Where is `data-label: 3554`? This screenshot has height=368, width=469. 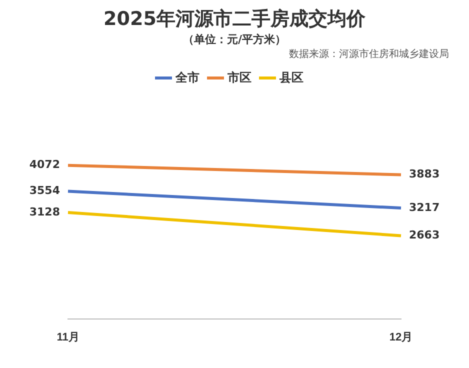
data-label: 3554 is located at coordinates (44, 191).